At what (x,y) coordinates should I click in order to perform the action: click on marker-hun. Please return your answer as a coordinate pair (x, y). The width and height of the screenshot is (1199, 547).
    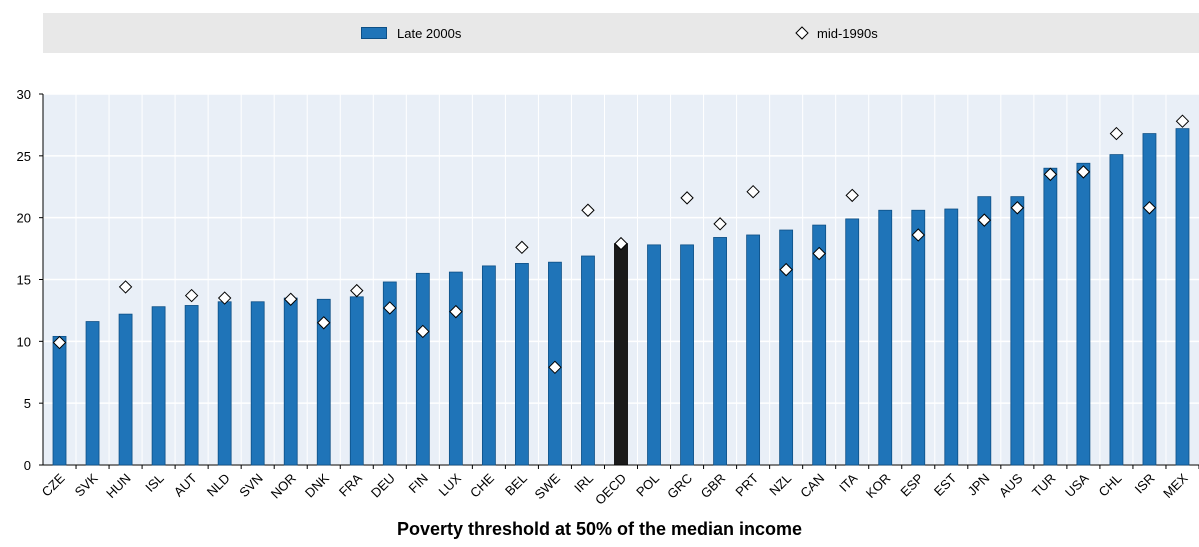
    Looking at the image, I should click on (125, 287).